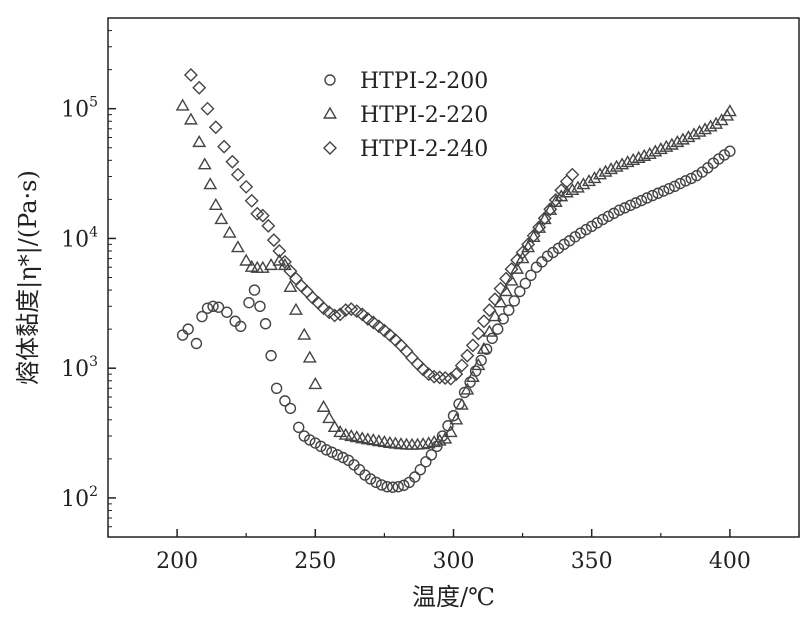 The width and height of the screenshot is (811, 619). I want to click on x-tick-label: 300, so click(454, 561).